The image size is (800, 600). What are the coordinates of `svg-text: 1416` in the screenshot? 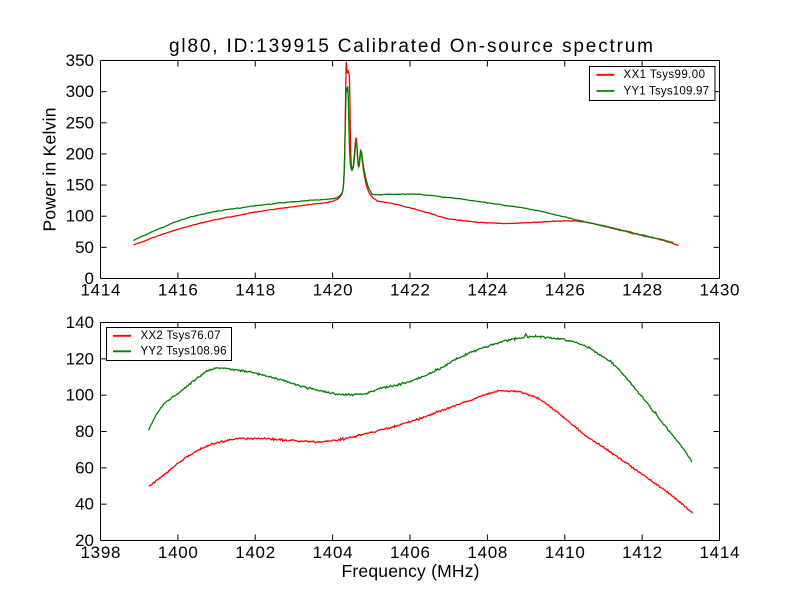 It's located at (178, 289).